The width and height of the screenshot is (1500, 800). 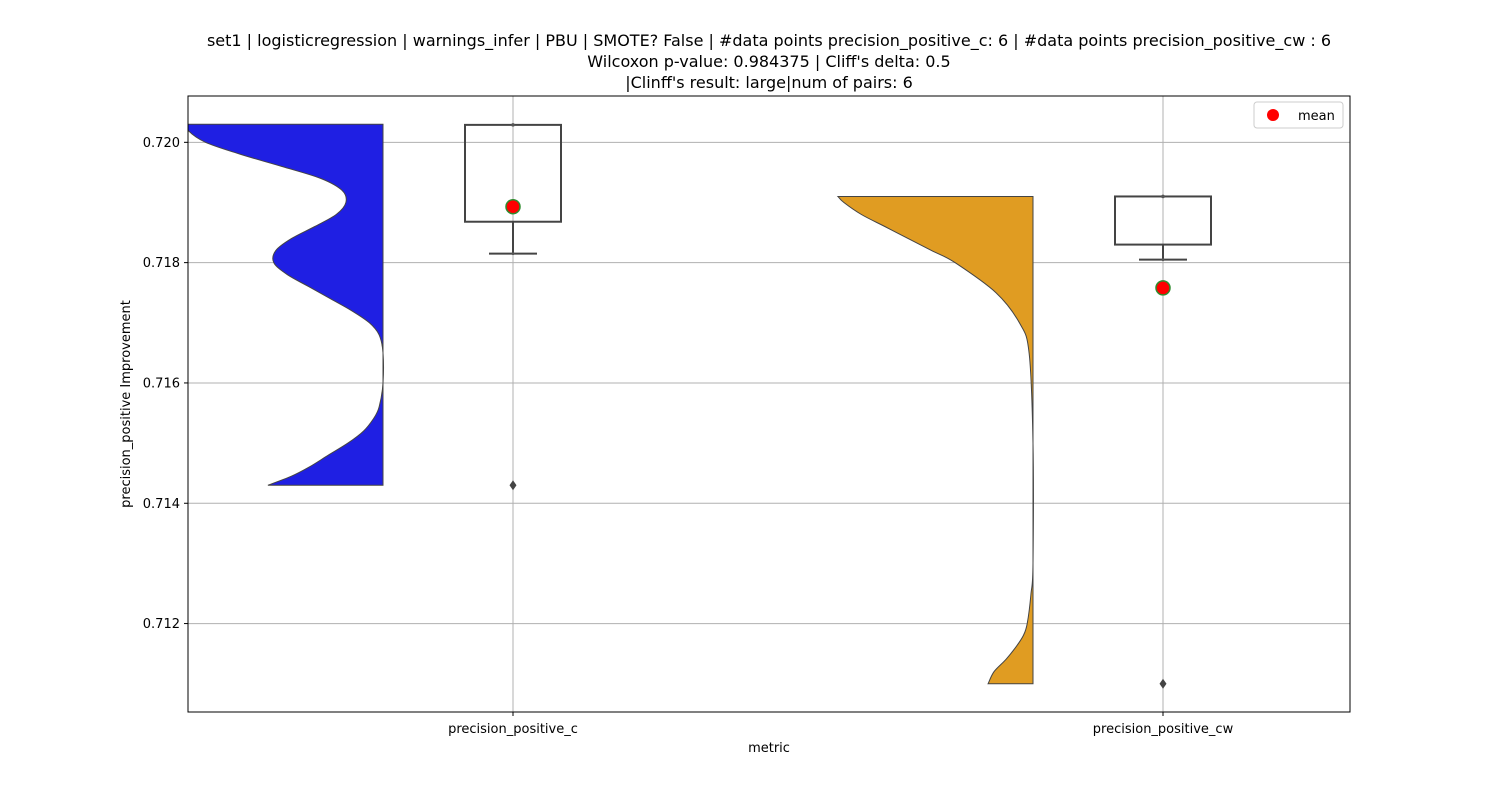 I want to click on y-axis-ticks: 0.712 0.714 0.716 0.718 0.720, so click(x=165, y=384).